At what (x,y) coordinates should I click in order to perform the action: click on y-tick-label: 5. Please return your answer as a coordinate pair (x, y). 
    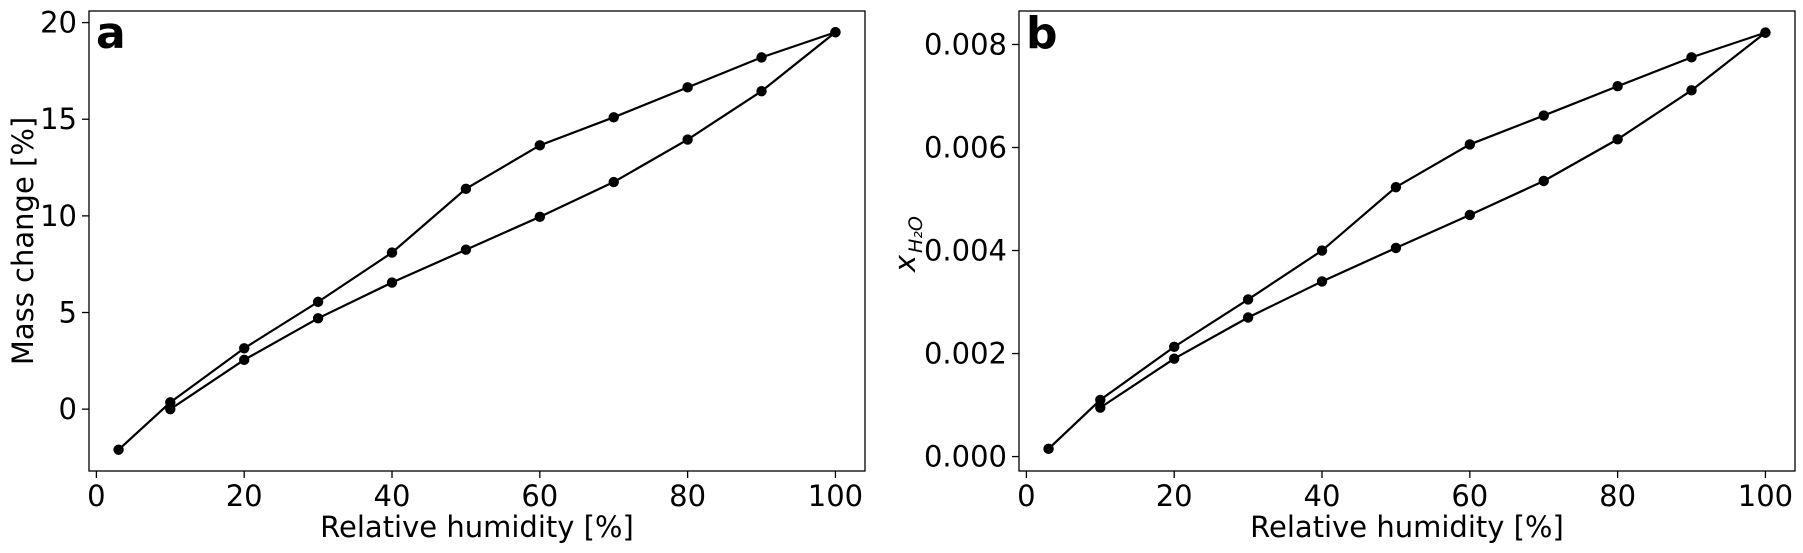
    Looking at the image, I should click on (68, 313).